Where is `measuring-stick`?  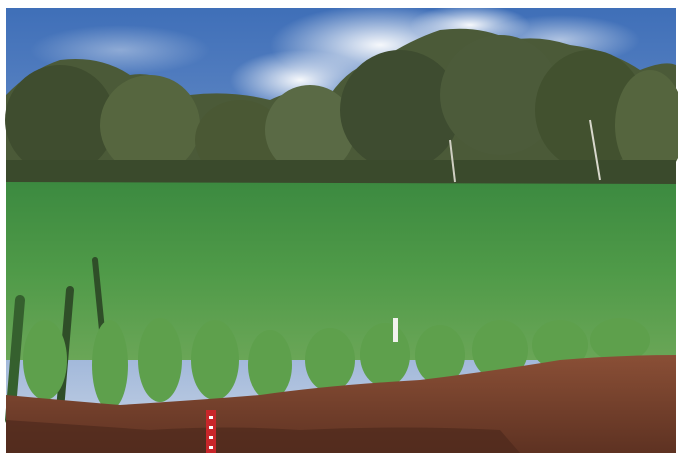
measuring-stick is located at coordinates (211, 431).